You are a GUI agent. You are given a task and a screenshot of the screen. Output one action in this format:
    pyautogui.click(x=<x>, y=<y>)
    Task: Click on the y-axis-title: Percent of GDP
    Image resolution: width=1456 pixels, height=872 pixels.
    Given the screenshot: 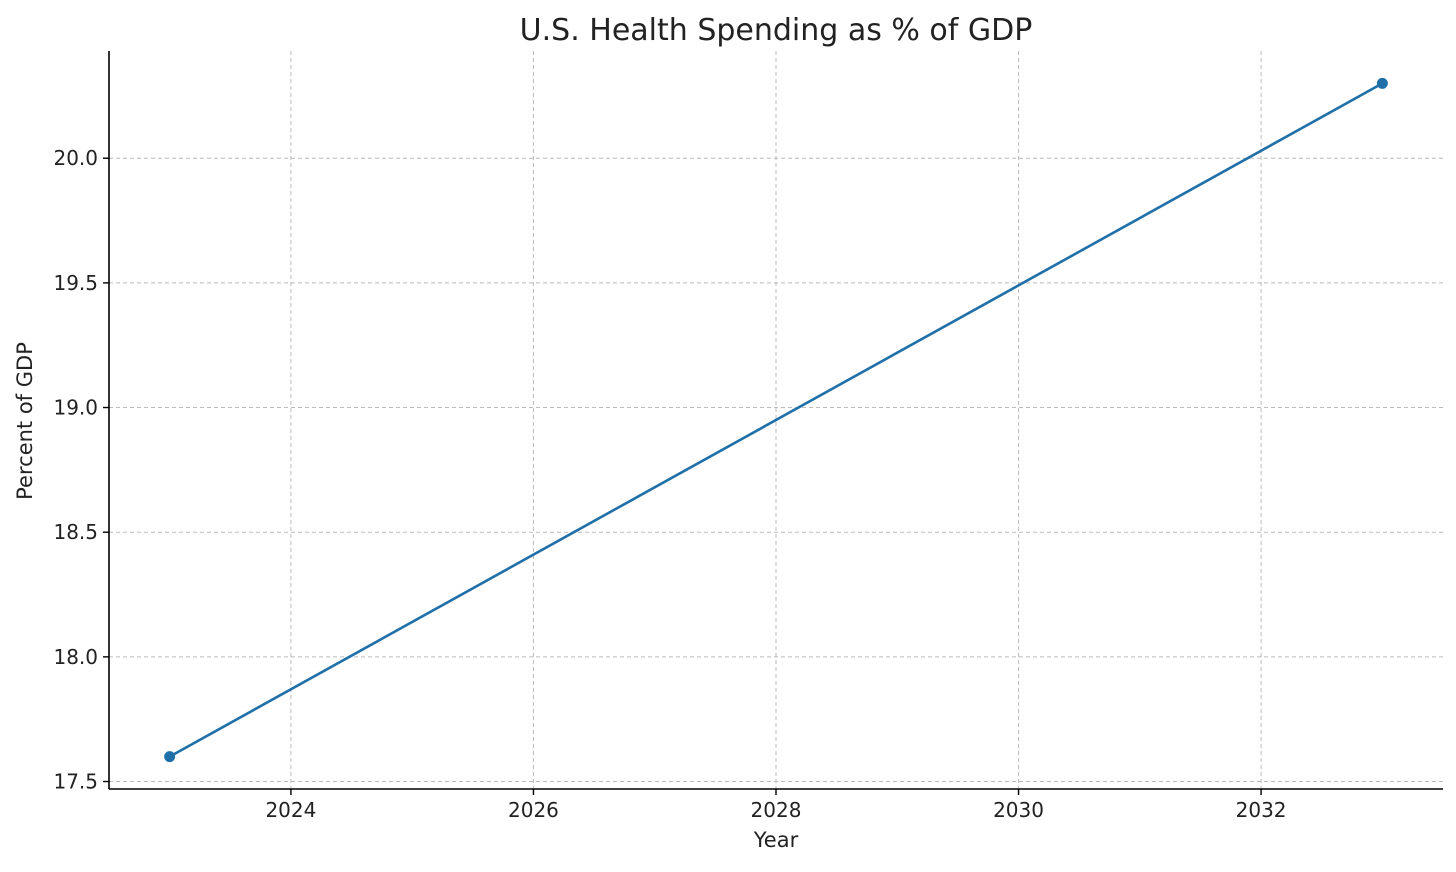 What is the action you would take?
    pyautogui.click(x=25, y=421)
    